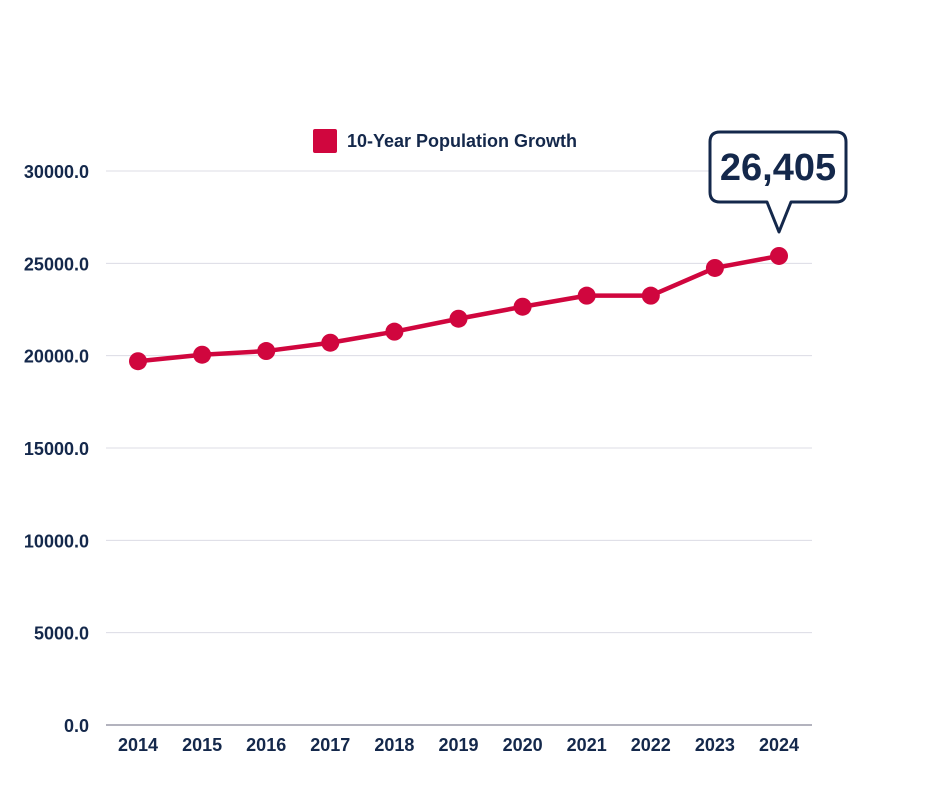 Image resolution: width=940 pixels, height=788 pixels. Describe the element at coordinates (394, 745) in the screenshot. I see `x-tick-label: 2018` at that location.